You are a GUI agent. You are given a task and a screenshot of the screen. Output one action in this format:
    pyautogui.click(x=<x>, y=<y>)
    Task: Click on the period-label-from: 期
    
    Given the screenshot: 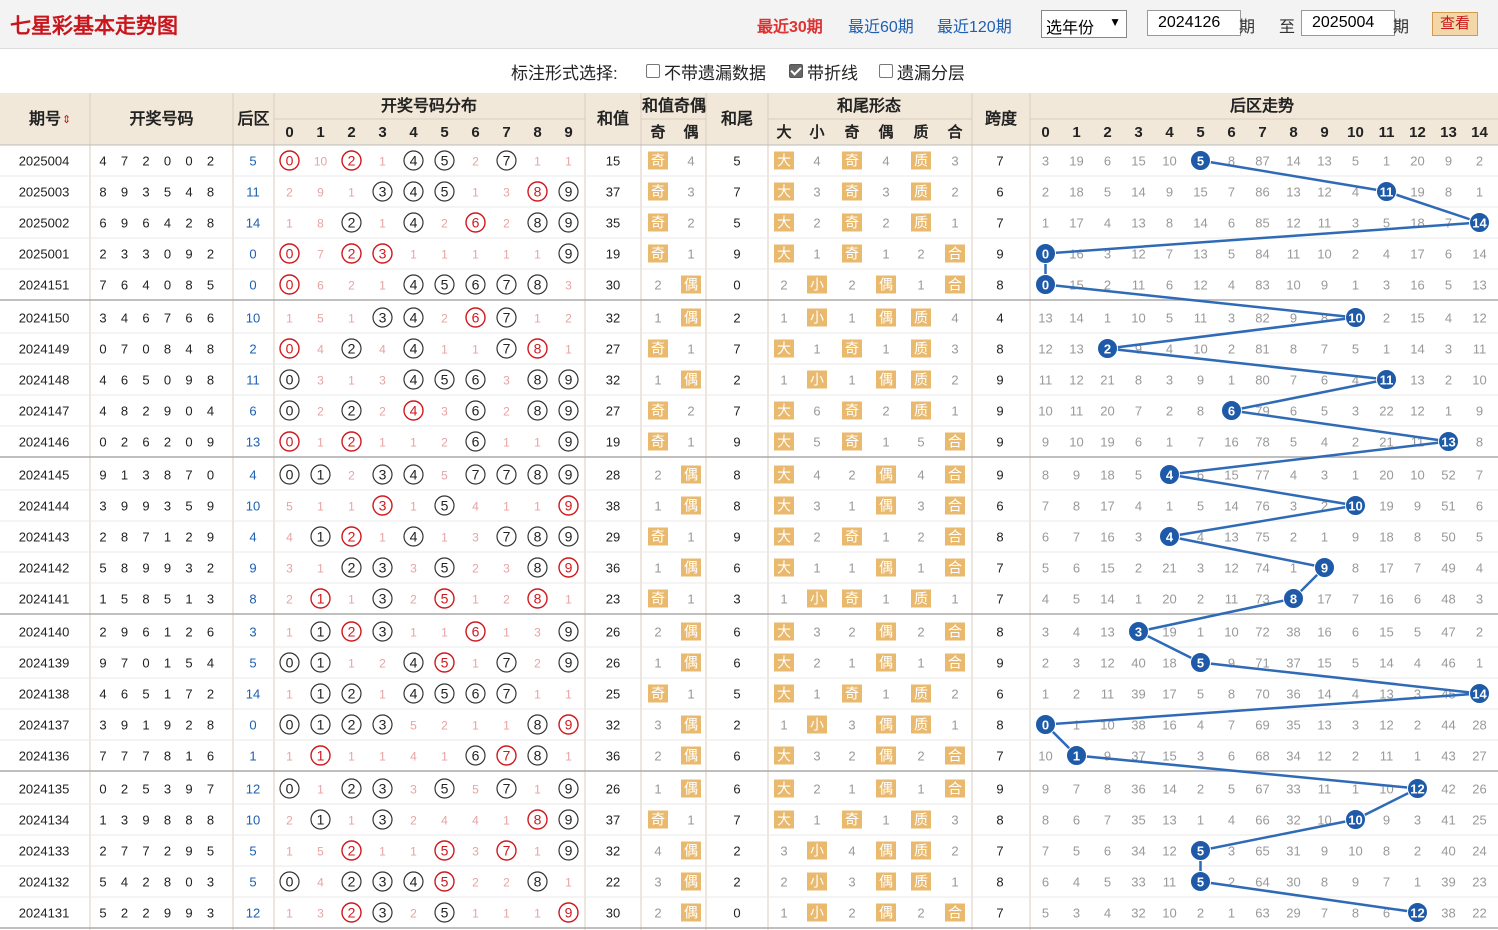 What is the action you would take?
    pyautogui.click(x=1247, y=27)
    